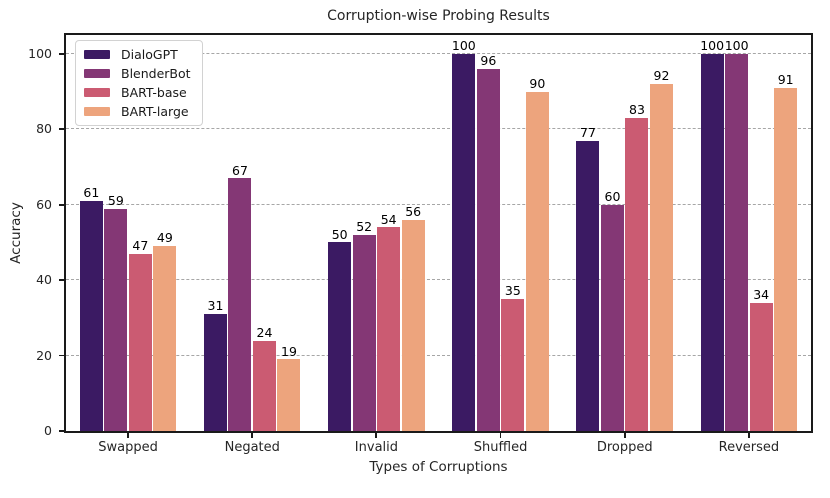 The height and width of the screenshot is (498, 830). I want to click on x-tick-label-invalid: Invalid, so click(376, 447).